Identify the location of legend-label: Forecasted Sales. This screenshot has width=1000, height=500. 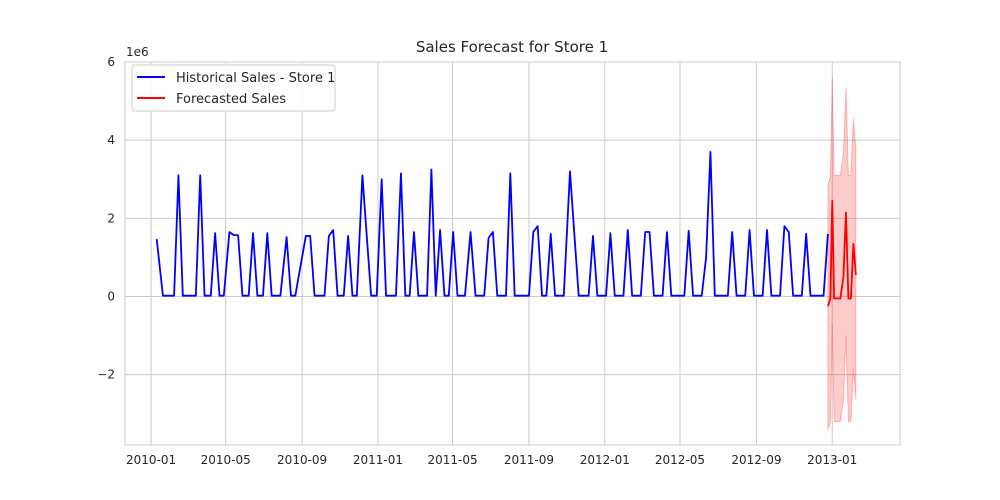
(231, 99).